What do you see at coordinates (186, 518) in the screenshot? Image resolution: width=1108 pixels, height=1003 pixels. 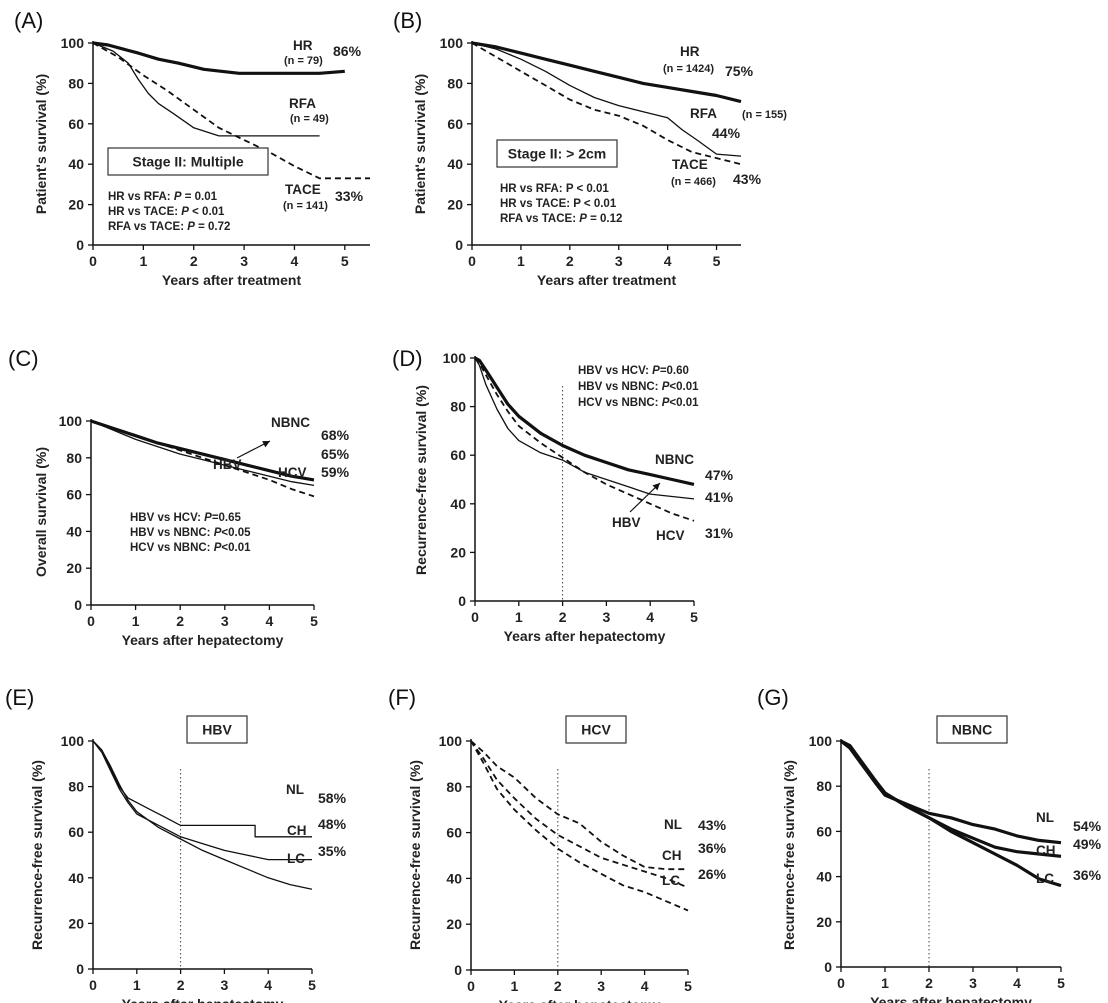 I see `stats-line: HBV vs HCV: P=0.65` at bounding box center [186, 518].